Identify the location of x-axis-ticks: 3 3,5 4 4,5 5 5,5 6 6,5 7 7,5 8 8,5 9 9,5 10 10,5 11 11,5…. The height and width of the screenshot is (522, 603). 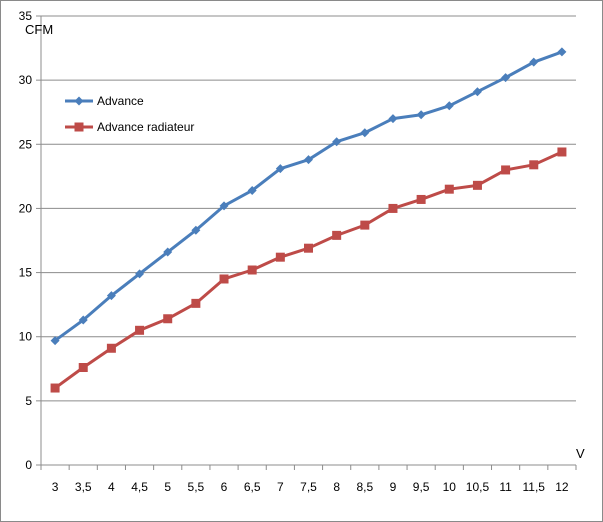
(308, 479).